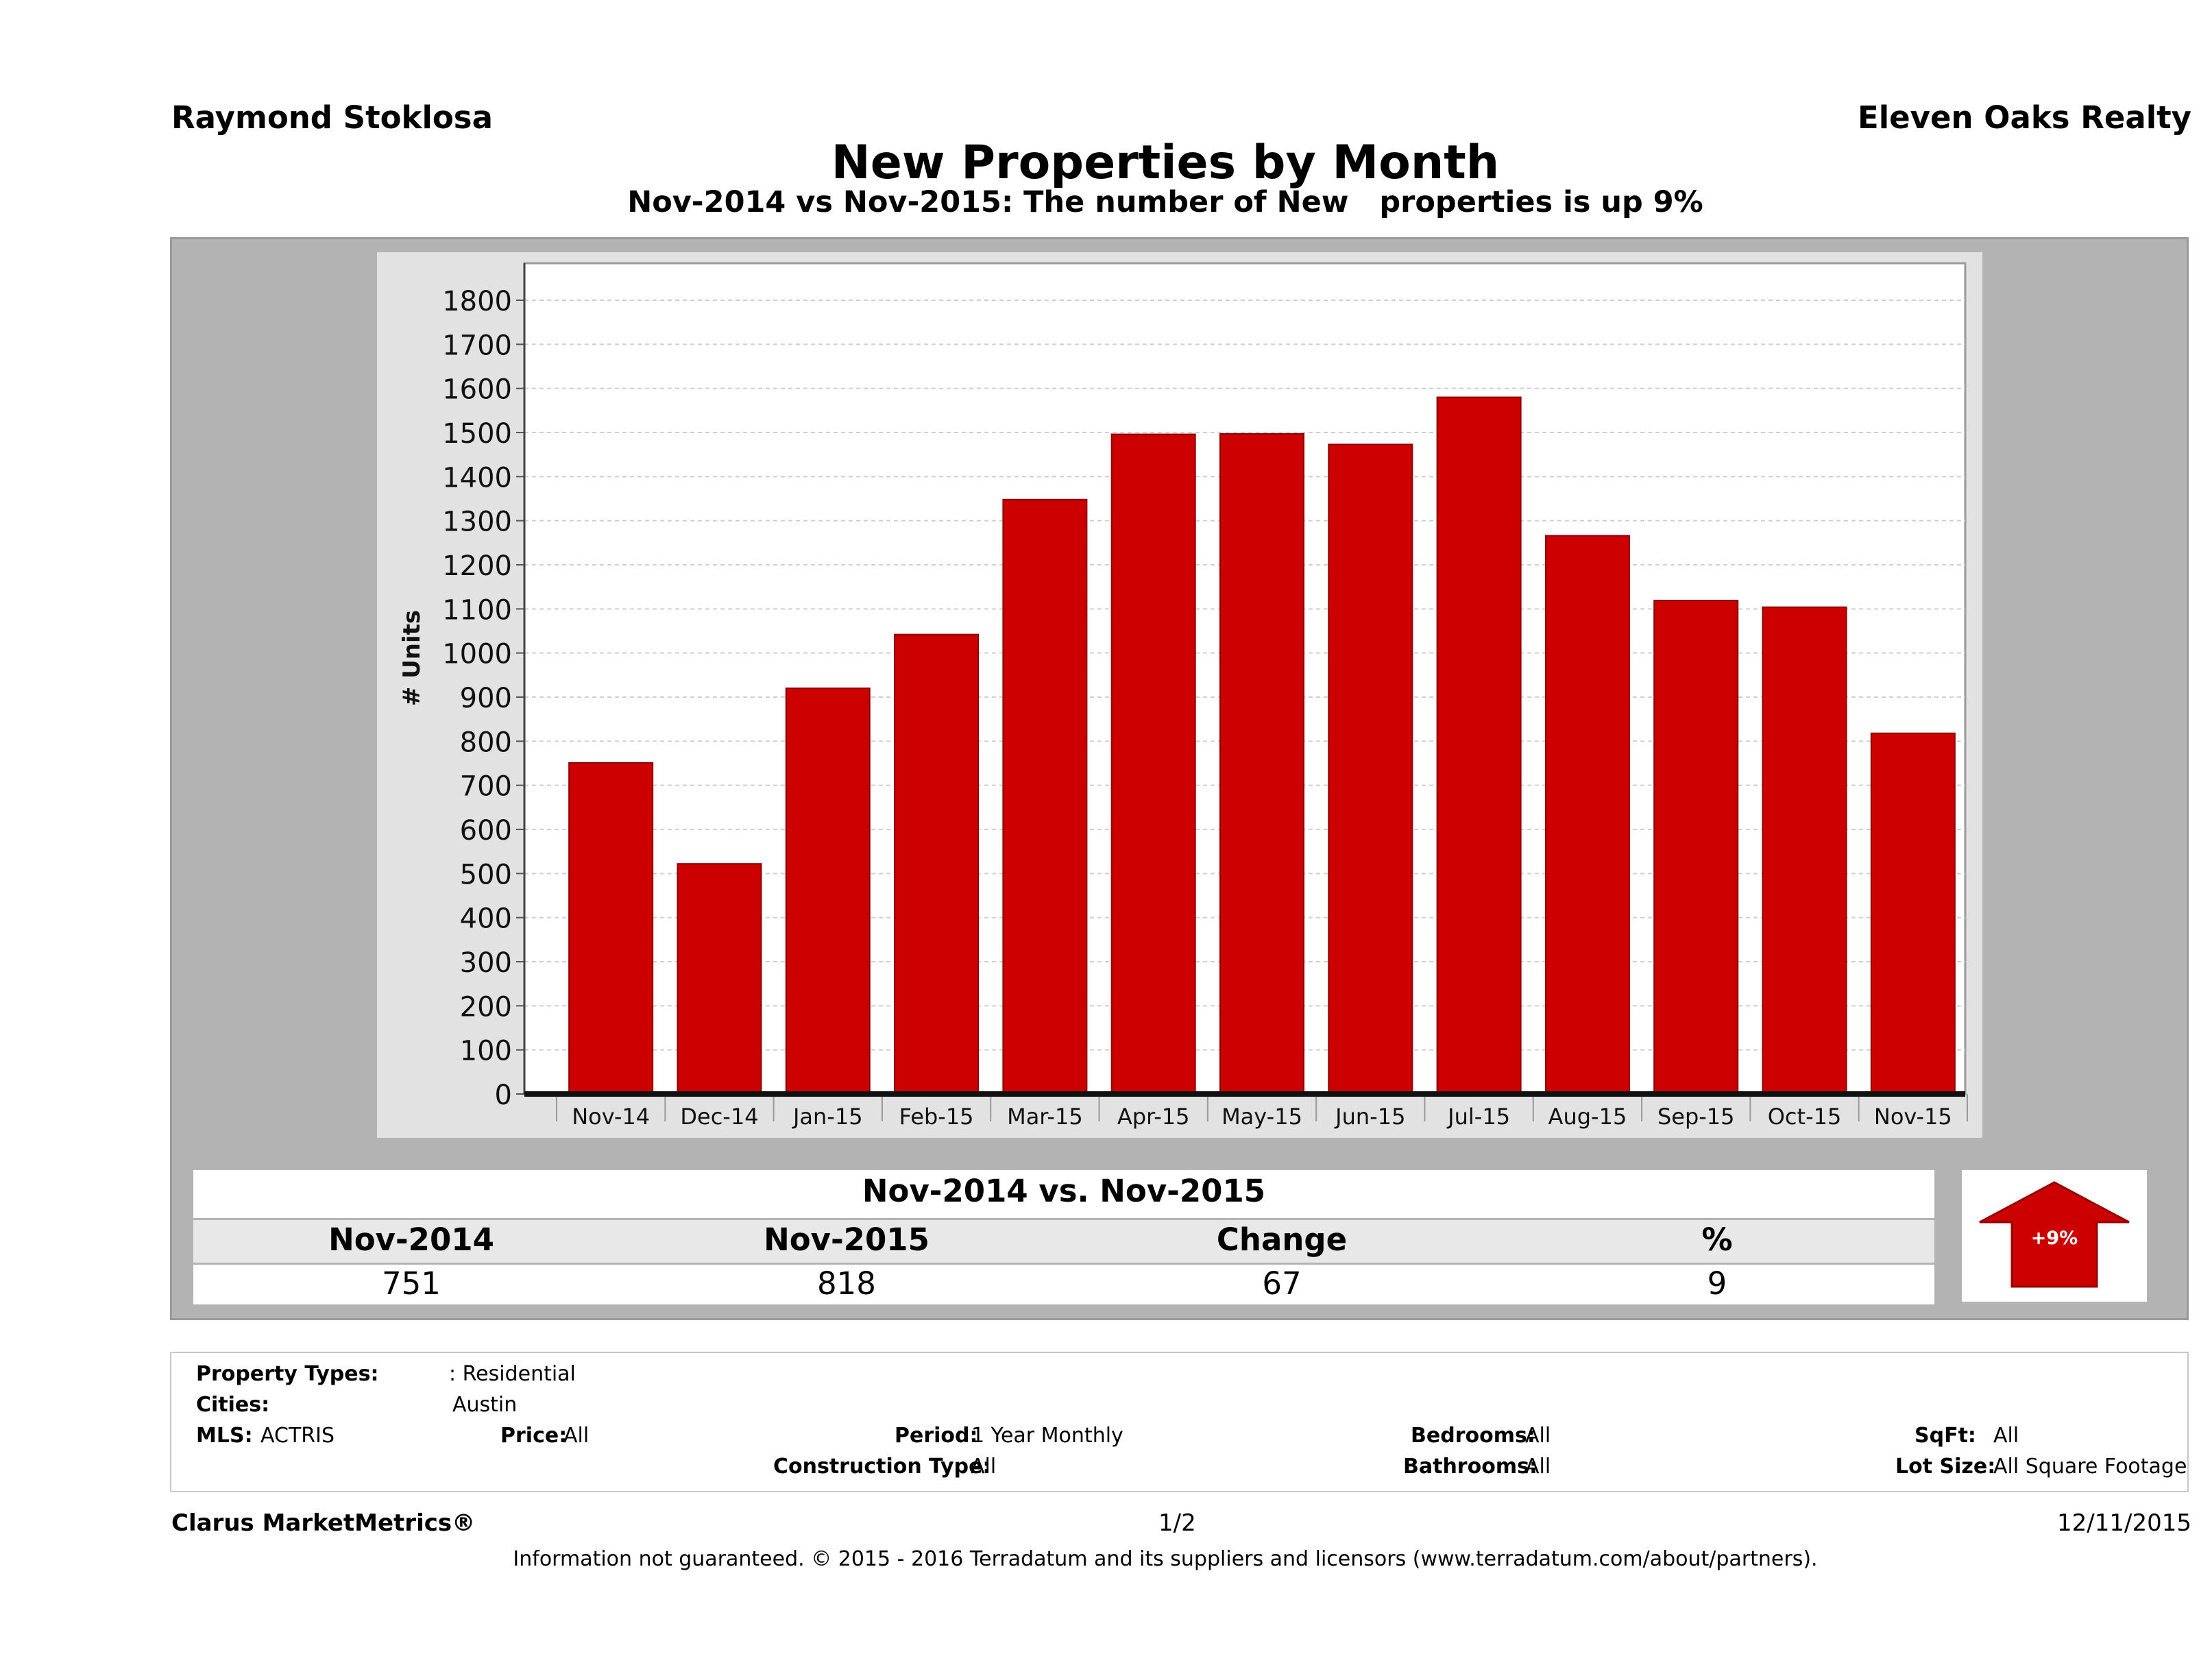  Describe the element at coordinates (477, 434) in the screenshot. I see `y-tick-label: 1500` at that location.